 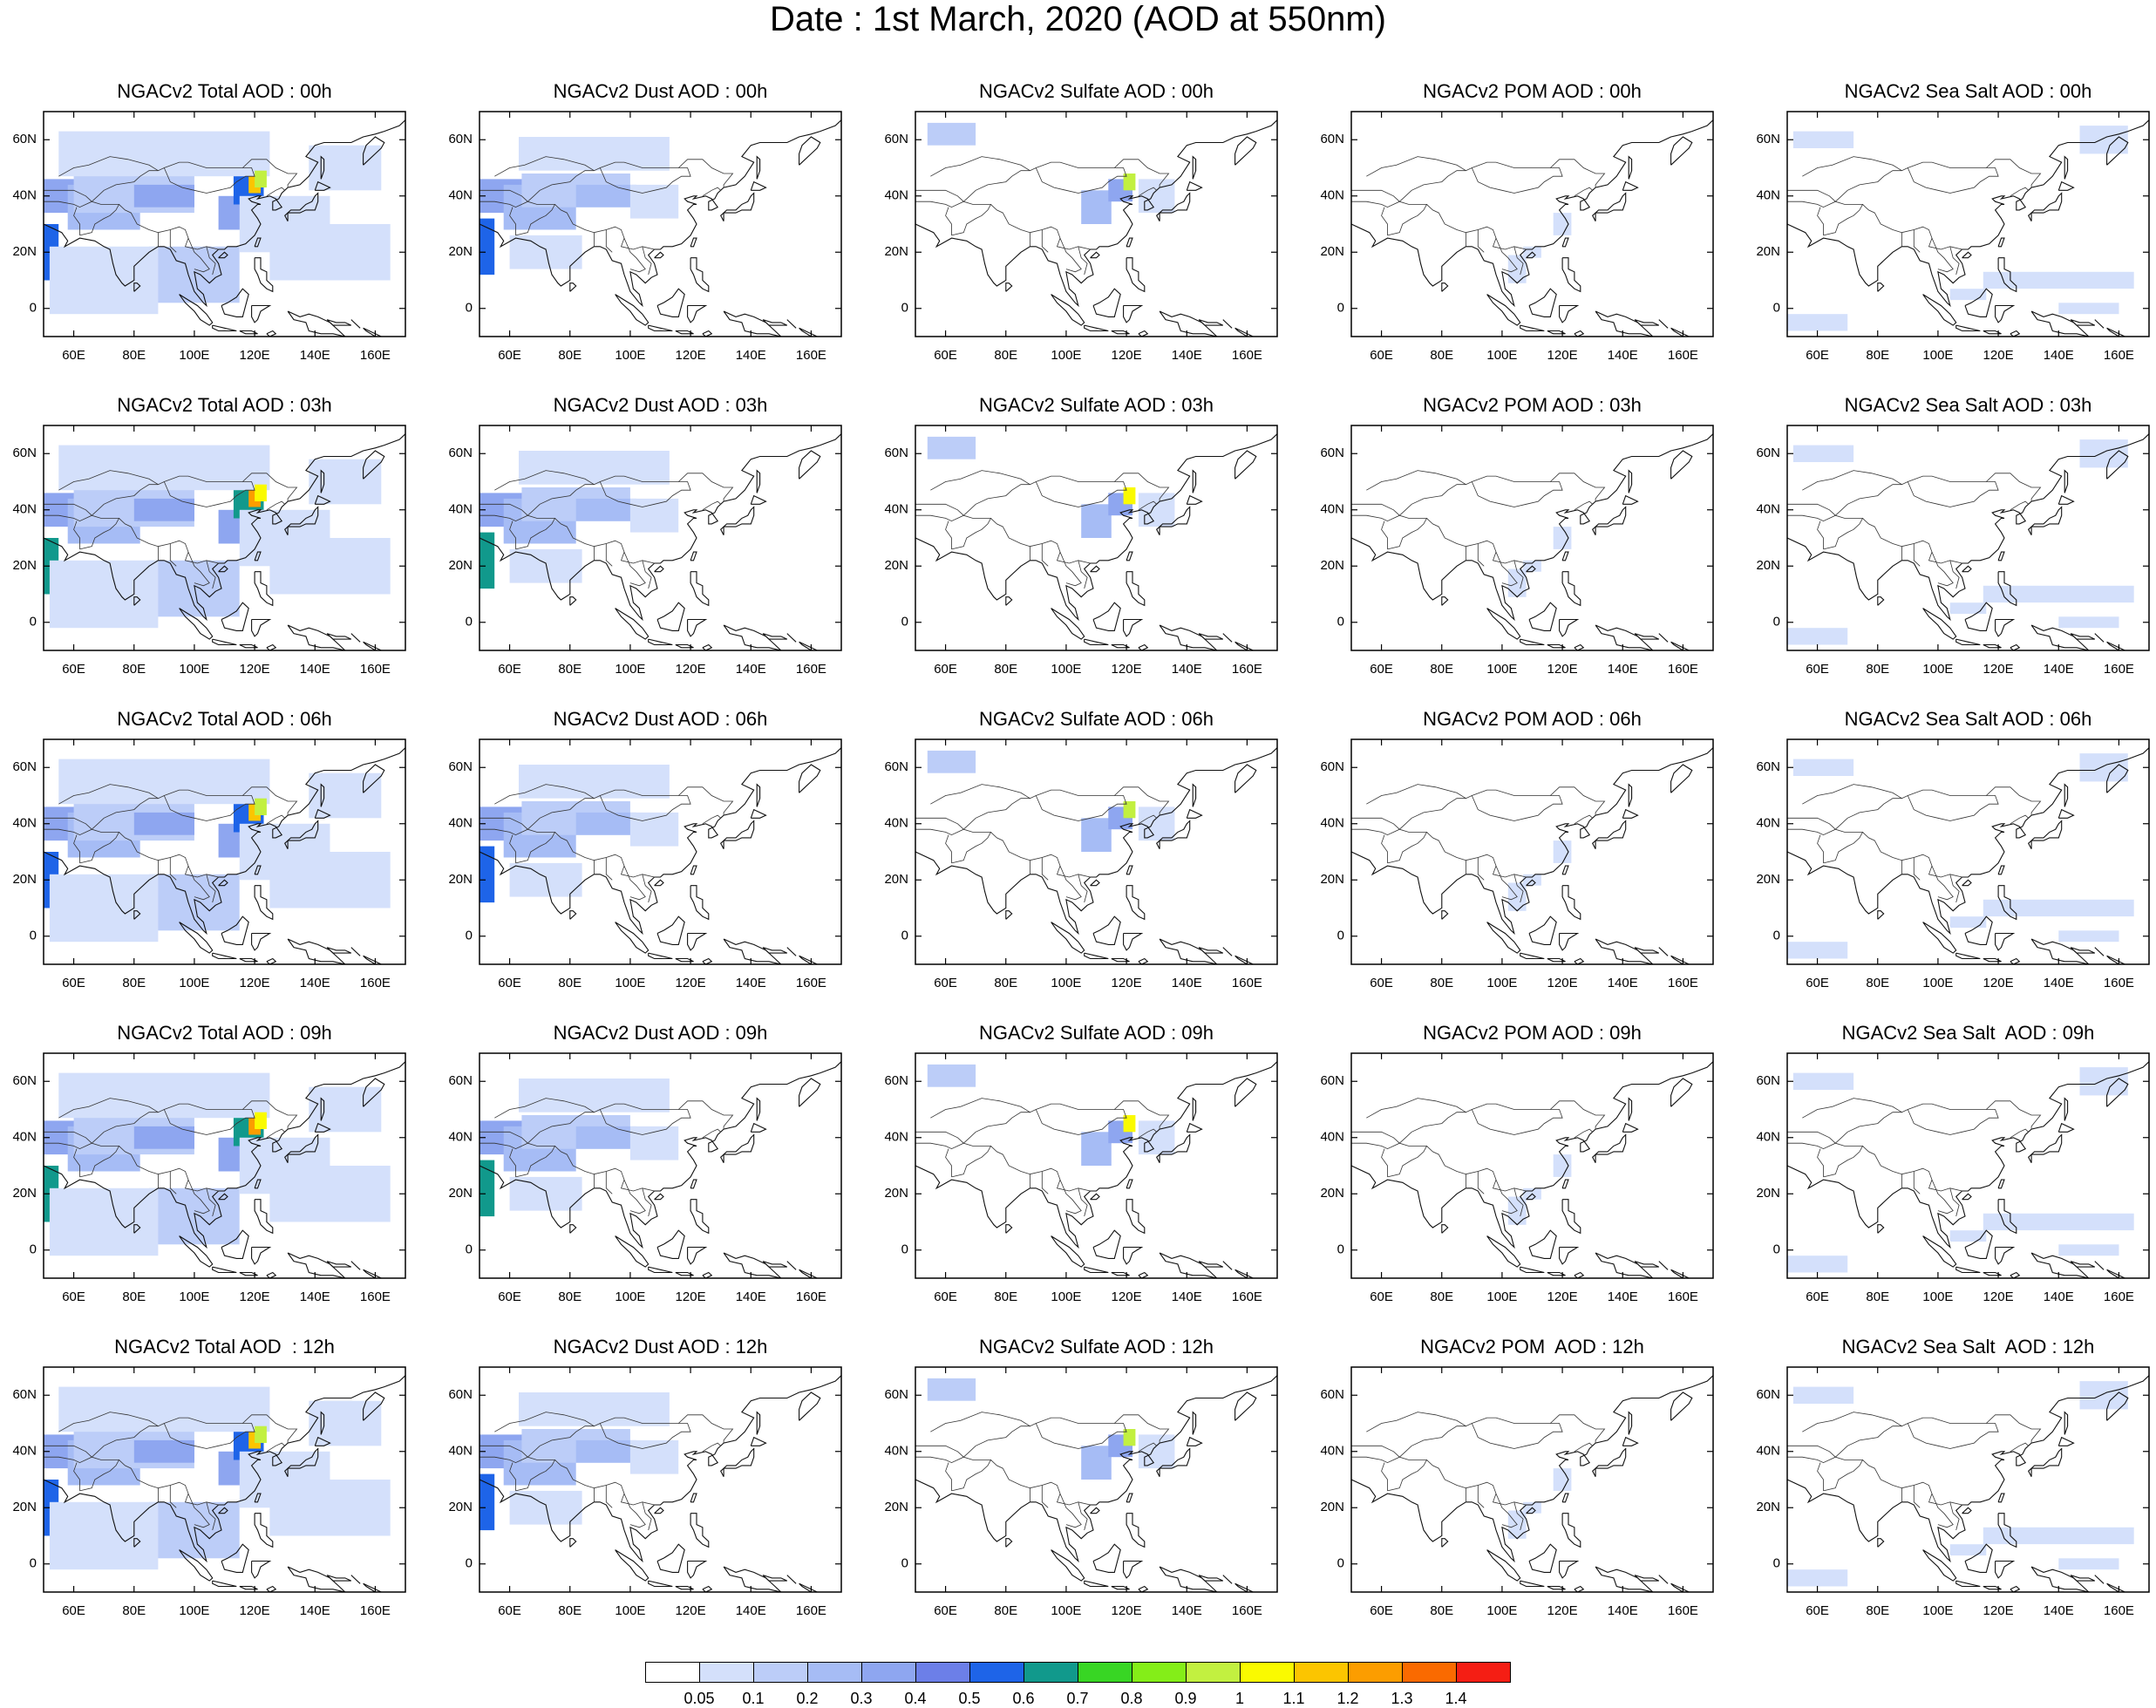 What do you see at coordinates (1096, 1033) in the screenshot?
I see `panel-title: NGACv2 Sulfate AOD : 09h` at bounding box center [1096, 1033].